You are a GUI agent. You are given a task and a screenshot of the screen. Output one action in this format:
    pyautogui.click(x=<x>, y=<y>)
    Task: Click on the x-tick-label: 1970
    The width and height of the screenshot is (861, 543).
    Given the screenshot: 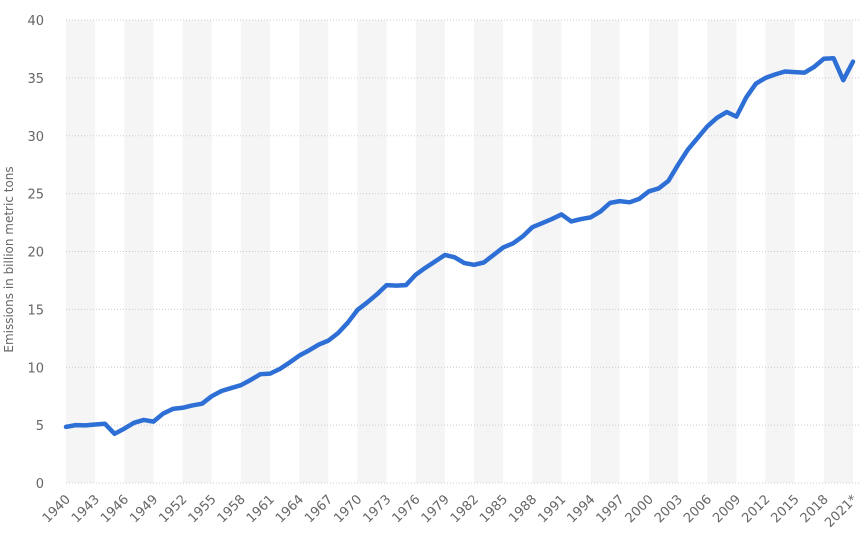 What is the action you would take?
    pyautogui.click(x=348, y=509)
    